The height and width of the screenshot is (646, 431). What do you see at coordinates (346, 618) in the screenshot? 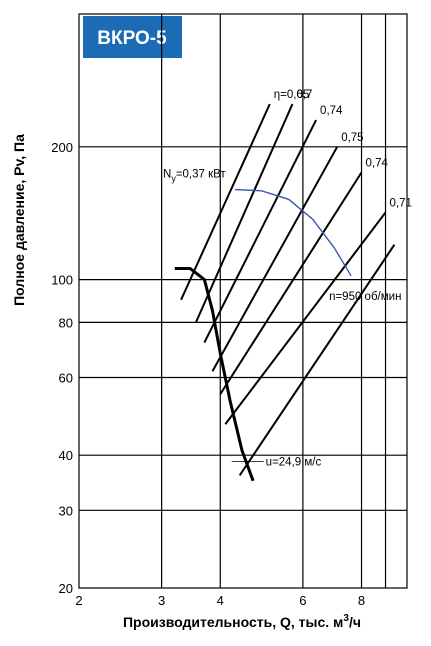
I see `x-axis-label-sup: 3` at bounding box center [346, 618].